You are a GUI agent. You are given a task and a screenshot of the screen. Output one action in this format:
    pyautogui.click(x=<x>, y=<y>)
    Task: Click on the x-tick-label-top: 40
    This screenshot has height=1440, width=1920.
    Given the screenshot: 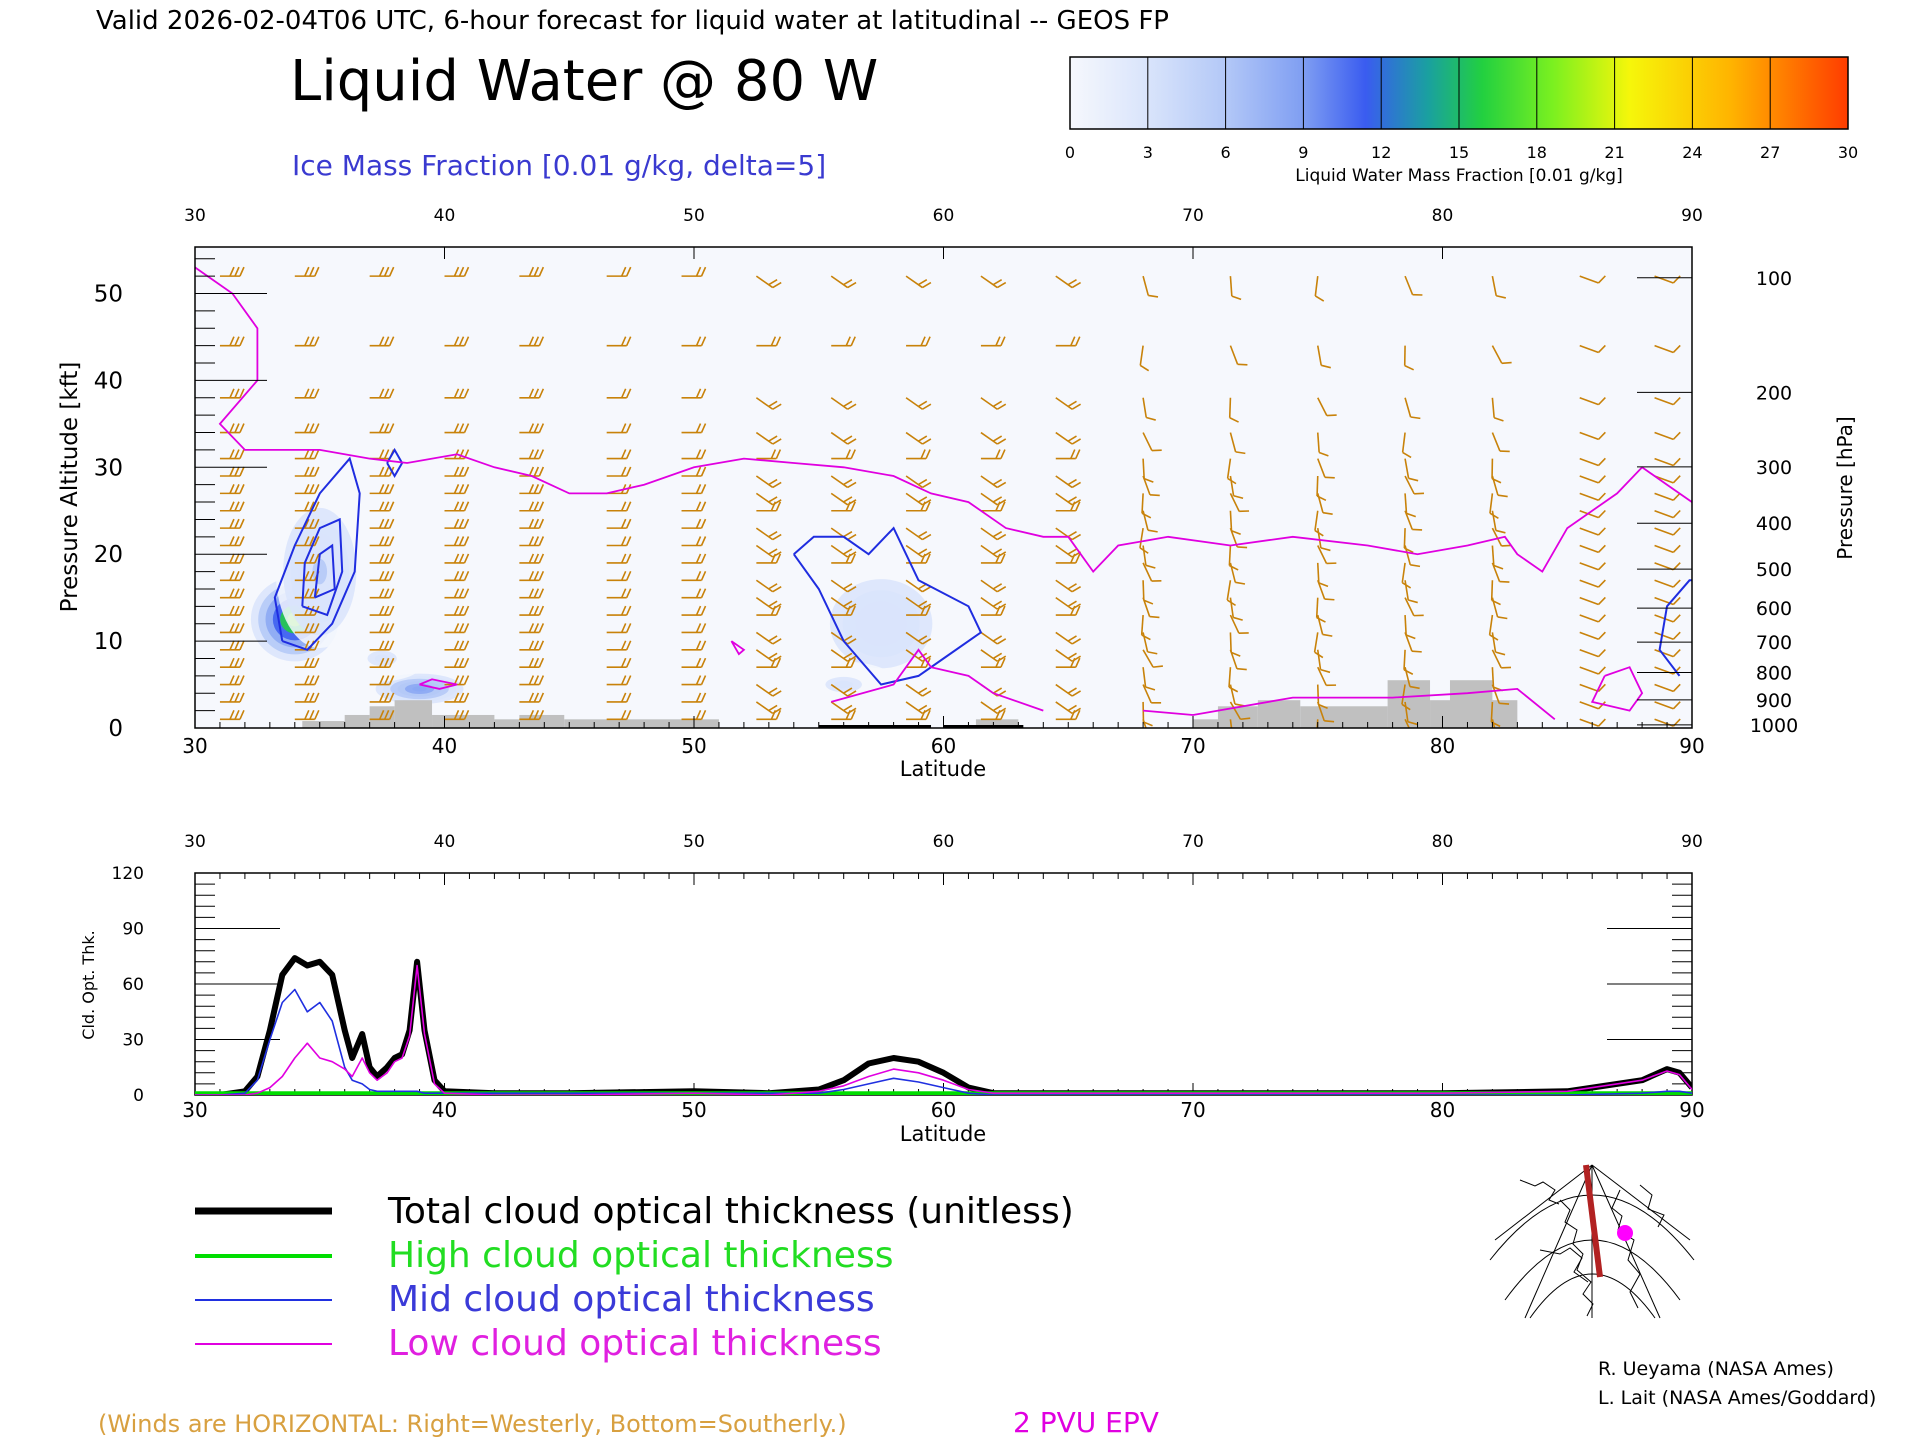 What is the action you would take?
    pyautogui.click(x=445, y=216)
    